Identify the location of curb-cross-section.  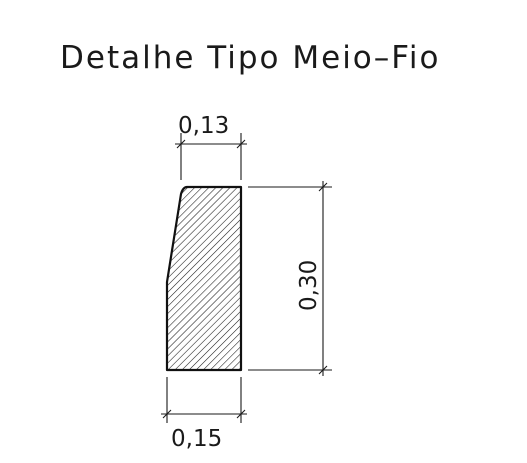
(204, 278).